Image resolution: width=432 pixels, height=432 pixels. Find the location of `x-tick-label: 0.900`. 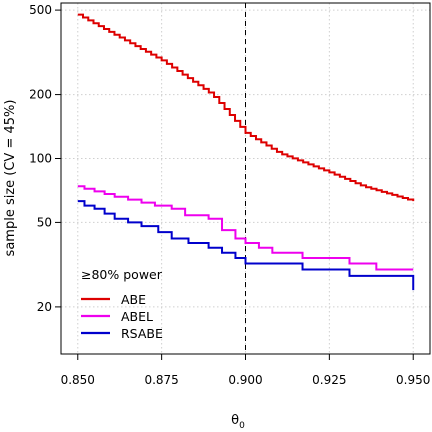

x-tick-label: 0.900 is located at coordinates (245, 380).